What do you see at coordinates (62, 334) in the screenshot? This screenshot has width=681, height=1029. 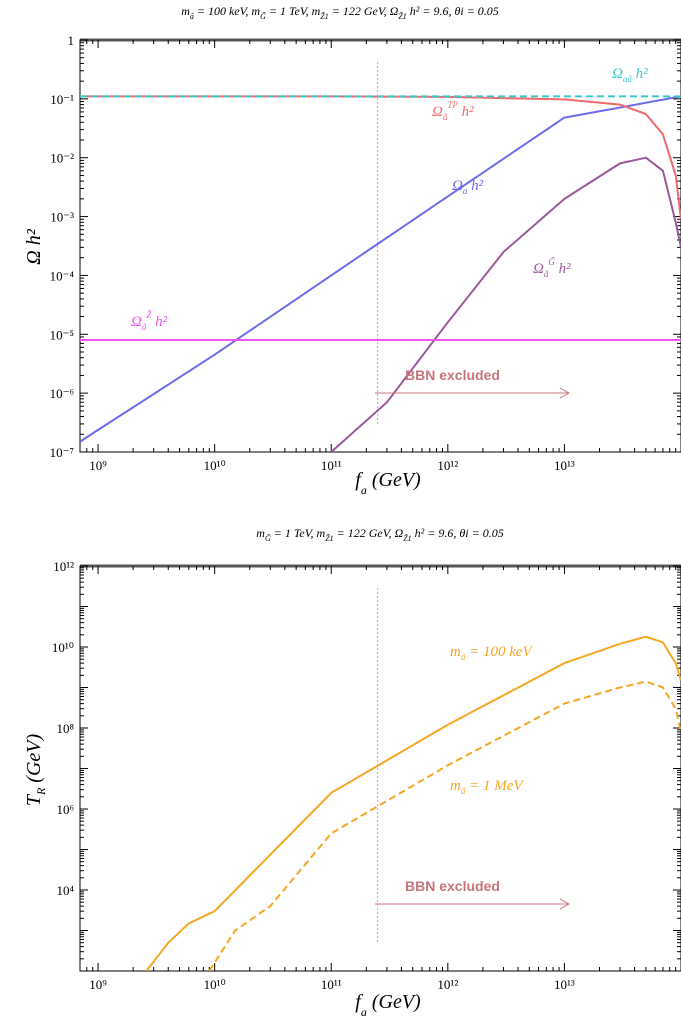 I see `top-y-tick-label: 10⁻⁵` at bounding box center [62, 334].